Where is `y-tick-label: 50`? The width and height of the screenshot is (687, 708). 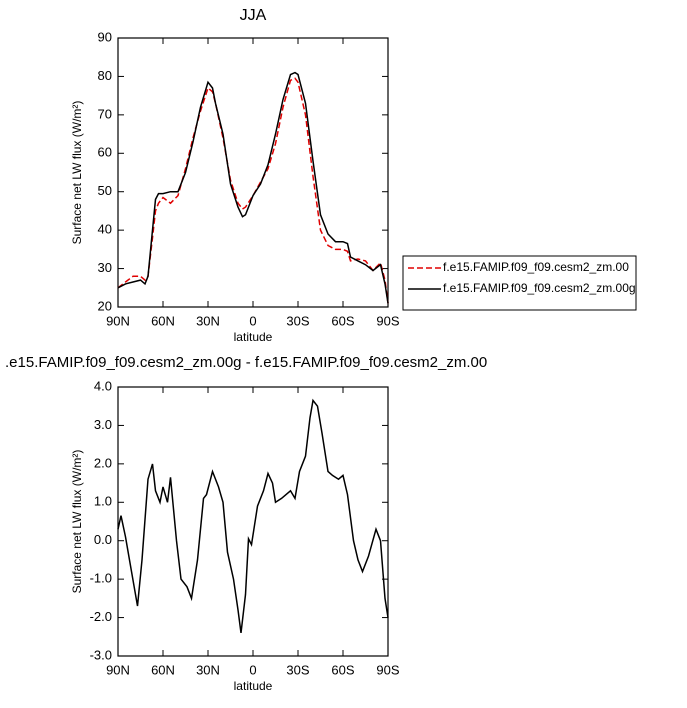 y-tick-label: 50 is located at coordinates (105, 190).